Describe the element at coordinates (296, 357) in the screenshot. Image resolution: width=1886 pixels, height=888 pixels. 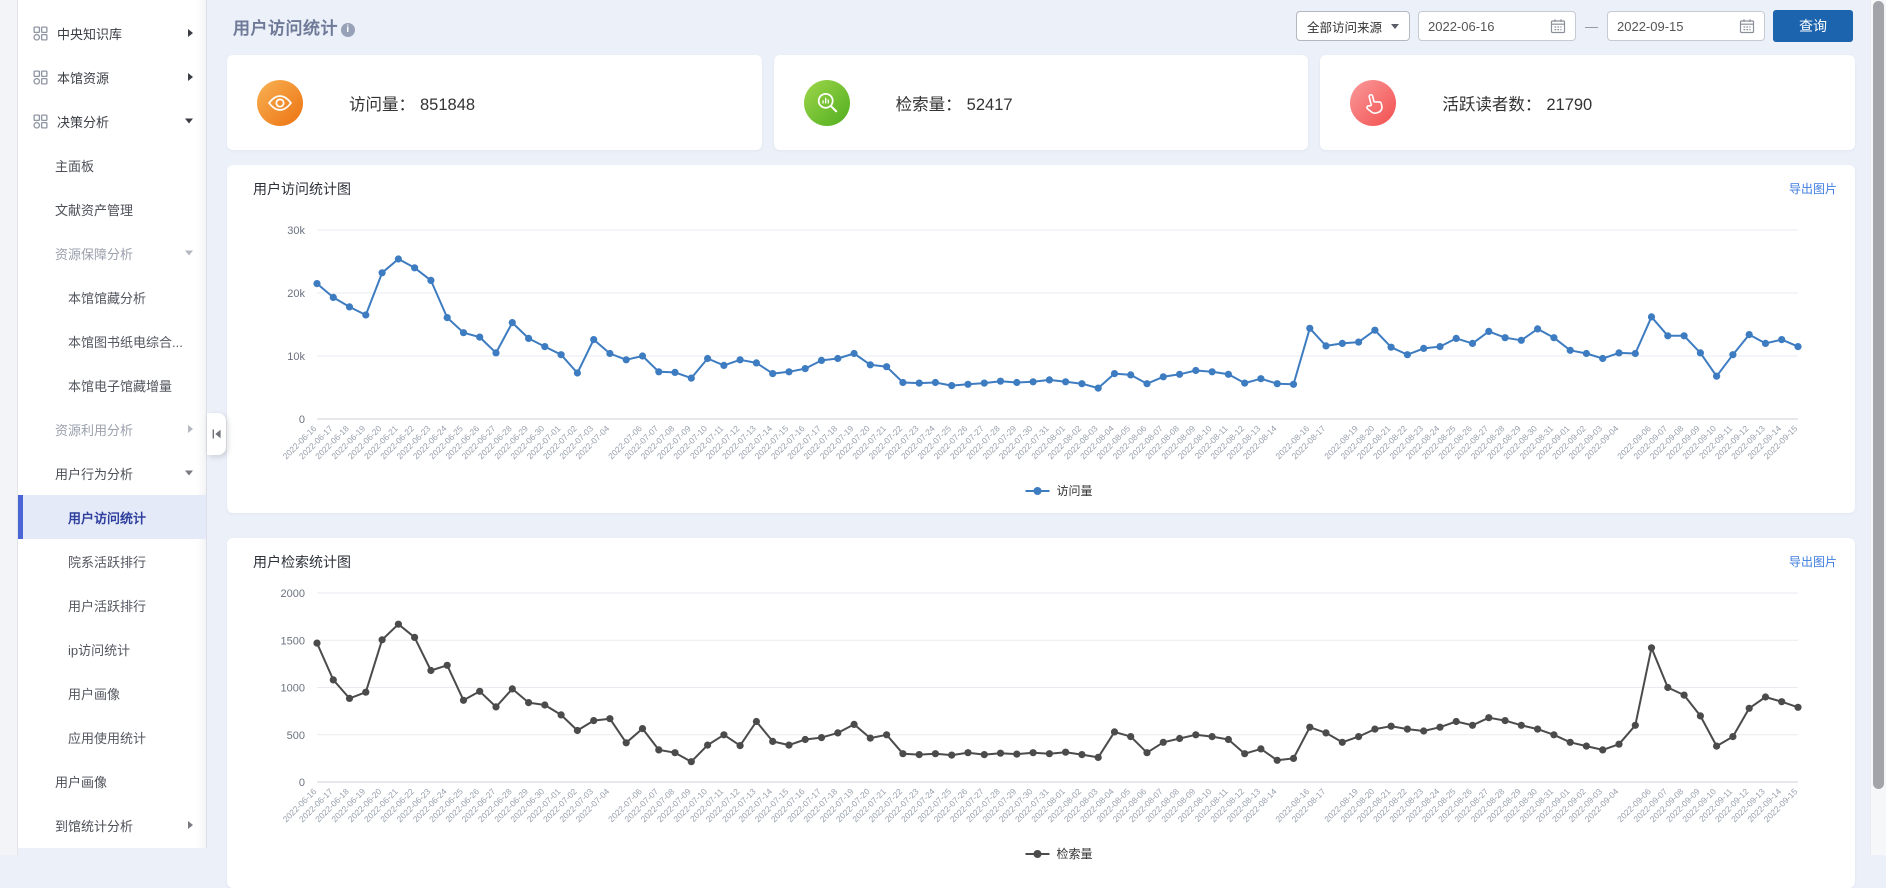
I see `svg-text: 10k` at that location.